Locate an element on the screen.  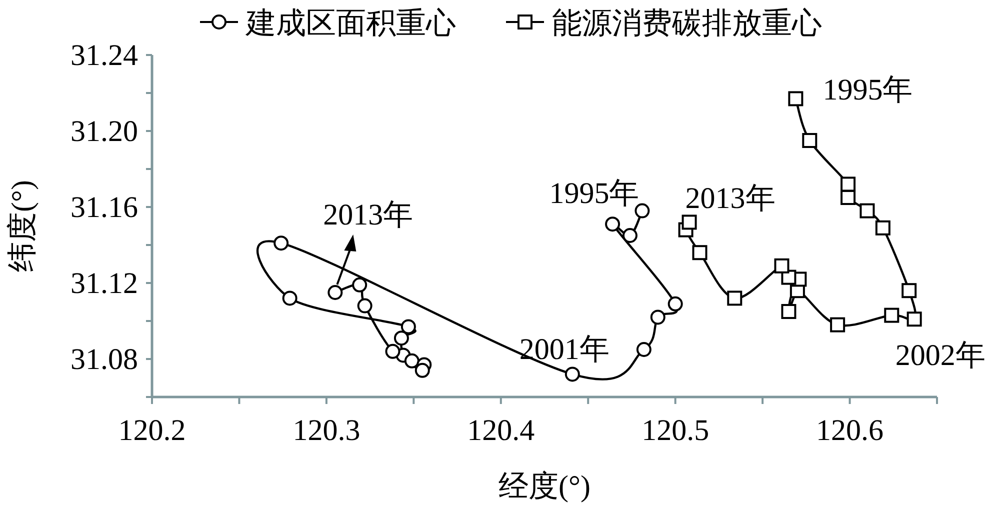
legend-label: 建成区面积重心 is located at coordinates (350, 23).